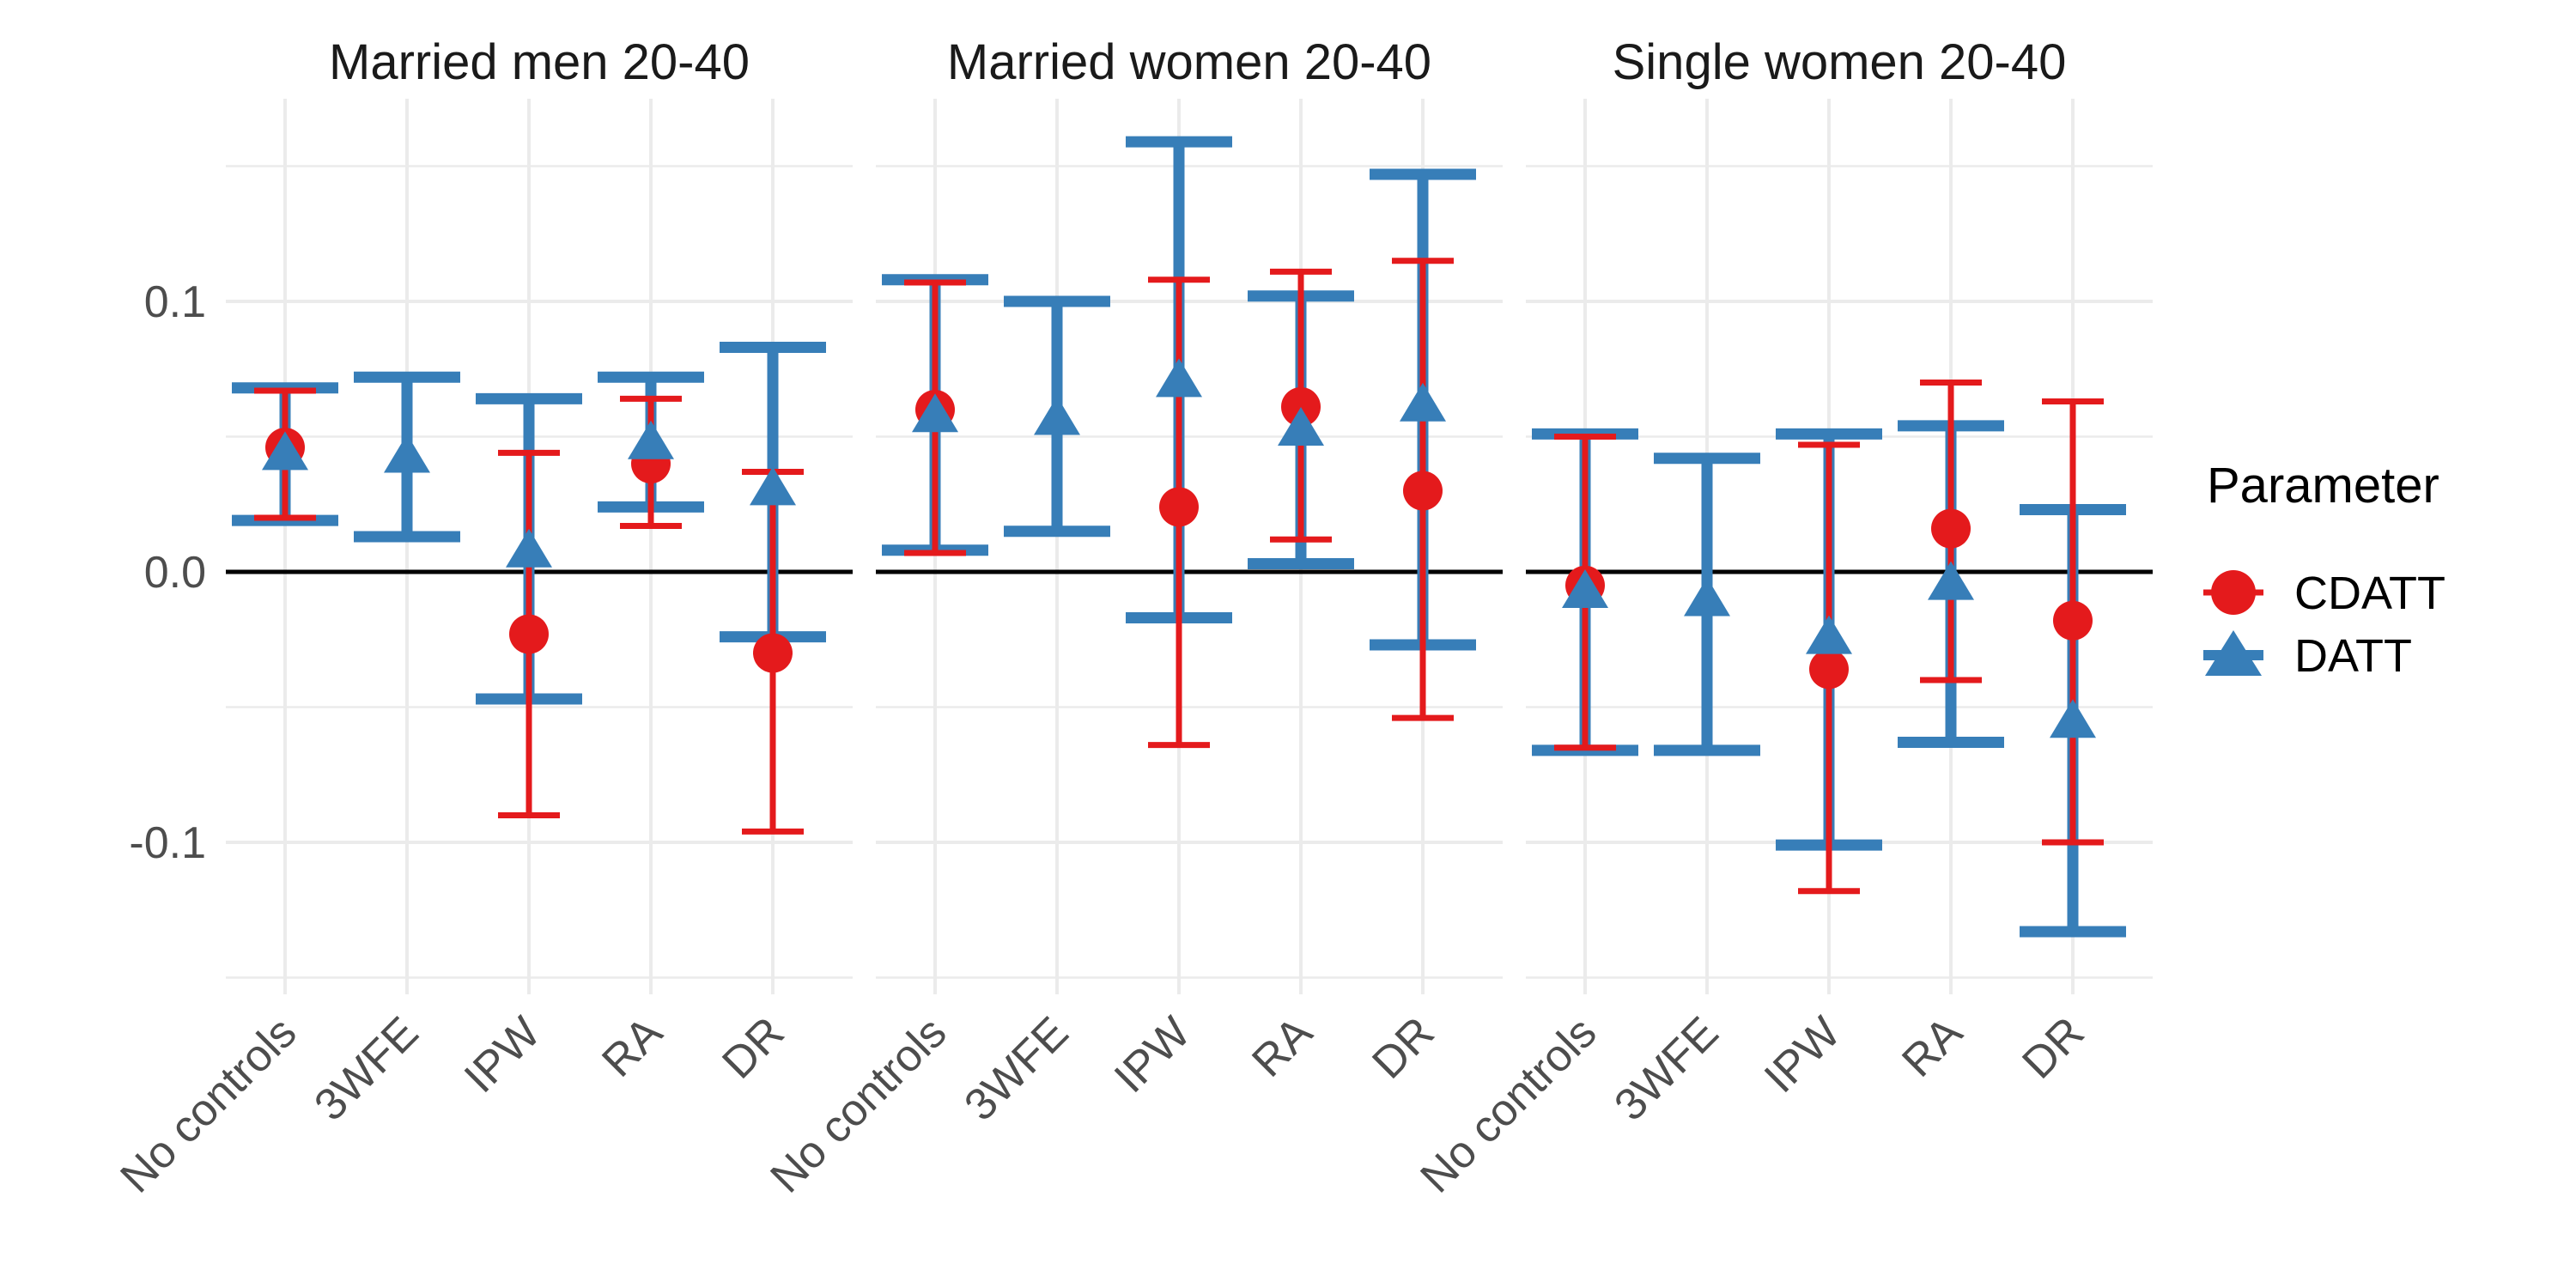 The width and height of the screenshot is (2576, 1288). What do you see at coordinates (2323, 486) in the screenshot?
I see `legend-title: Parameter` at bounding box center [2323, 486].